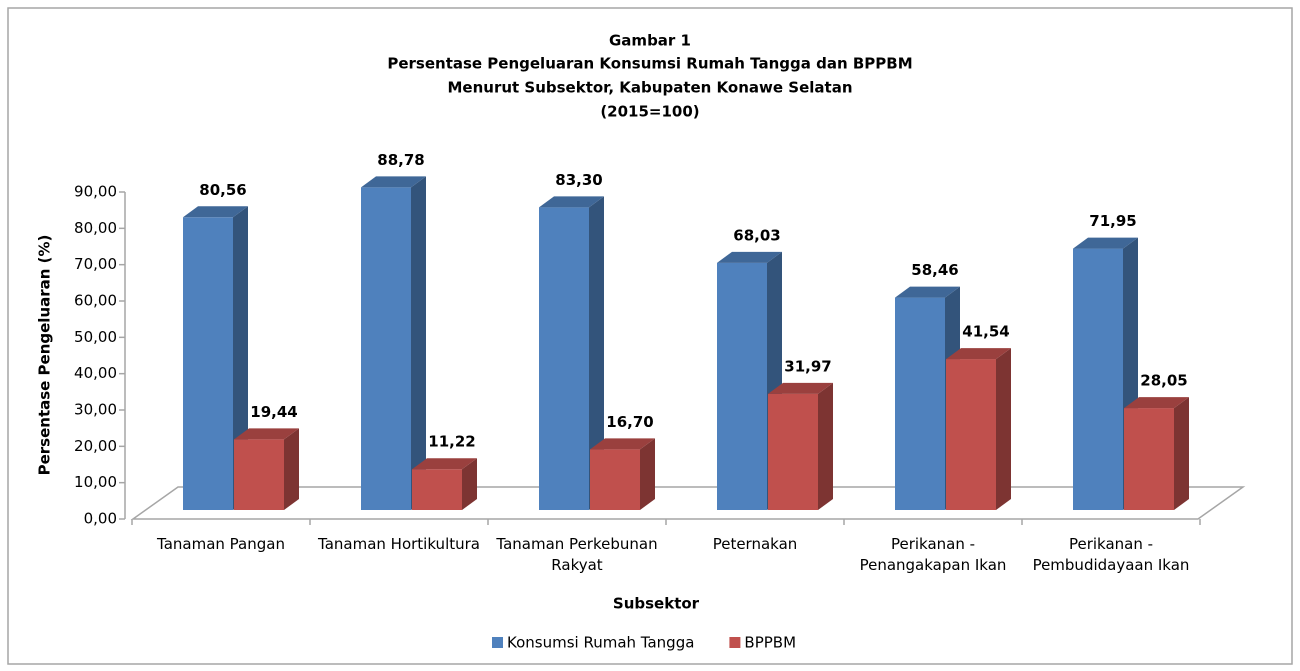  What do you see at coordinates (451, 442) in the screenshot?
I see `data-label: 11,22` at bounding box center [451, 442].